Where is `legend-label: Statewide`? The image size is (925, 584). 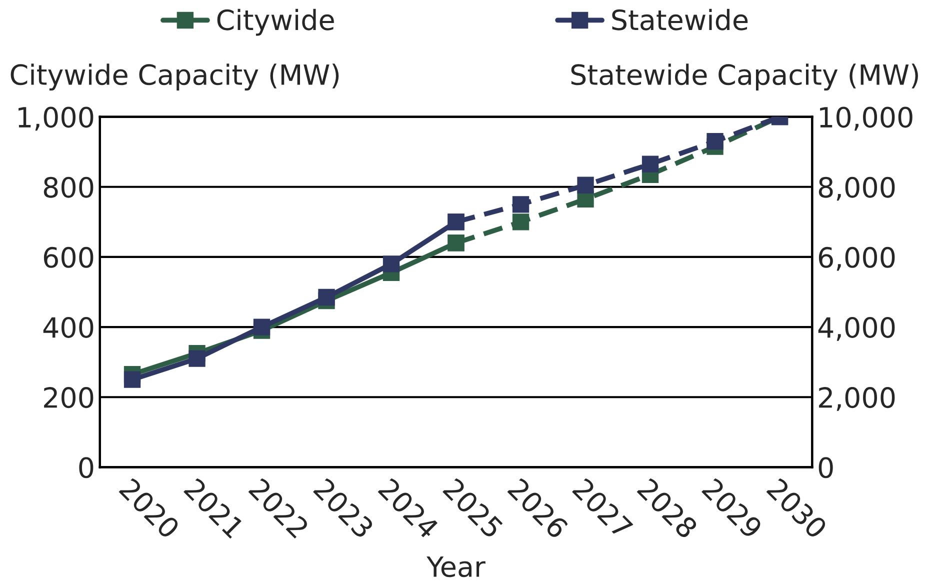
legend-label: Statewide is located at coordinates (680, 19).